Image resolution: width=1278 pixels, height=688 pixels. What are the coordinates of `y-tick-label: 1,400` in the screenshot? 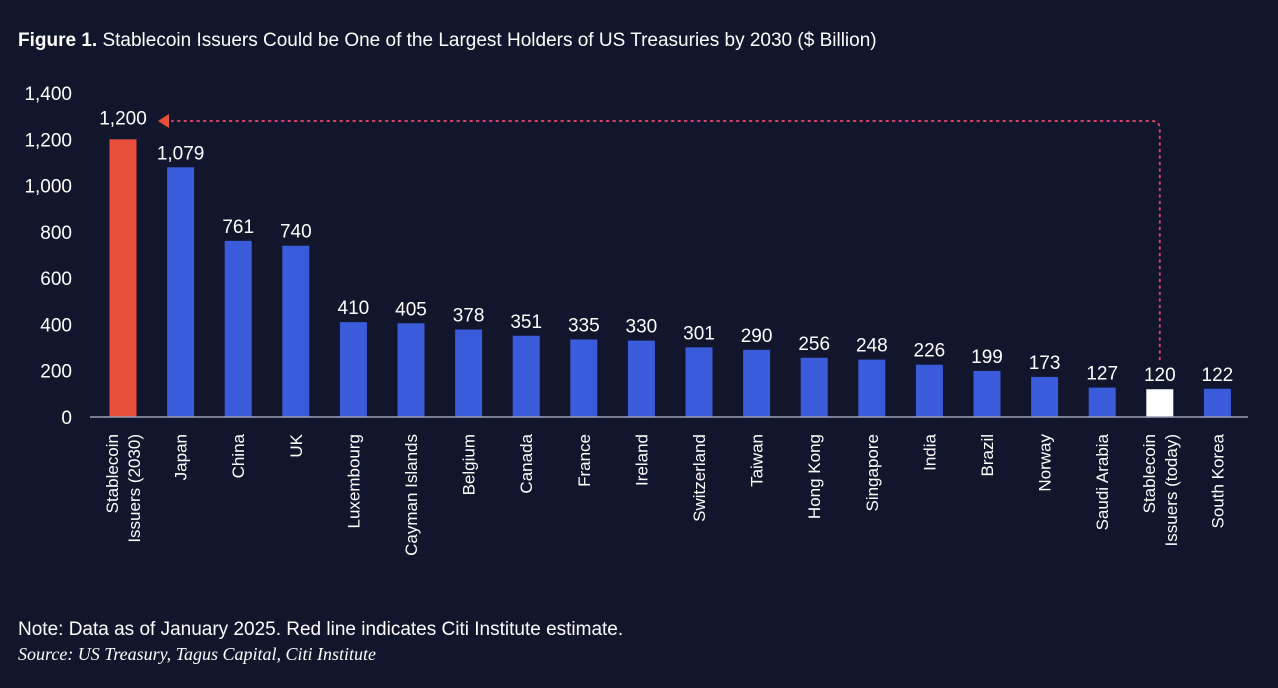 It's located at (48, 94).